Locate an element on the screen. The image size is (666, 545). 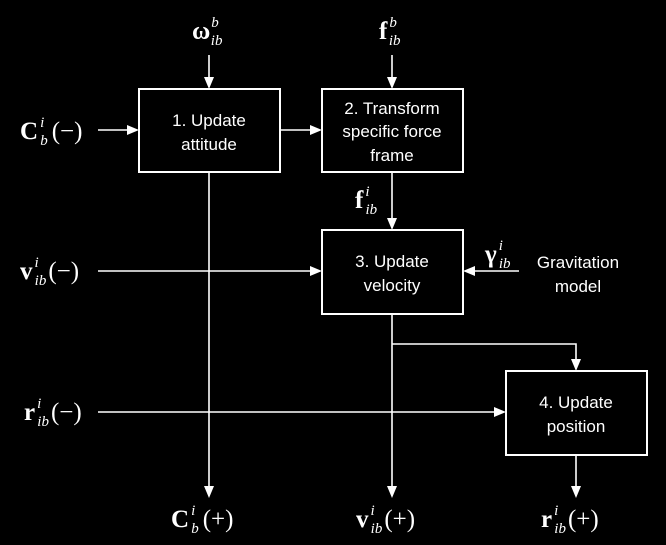
block-update-velocity-line1: 3. Update is located at coordinates (392, 261).